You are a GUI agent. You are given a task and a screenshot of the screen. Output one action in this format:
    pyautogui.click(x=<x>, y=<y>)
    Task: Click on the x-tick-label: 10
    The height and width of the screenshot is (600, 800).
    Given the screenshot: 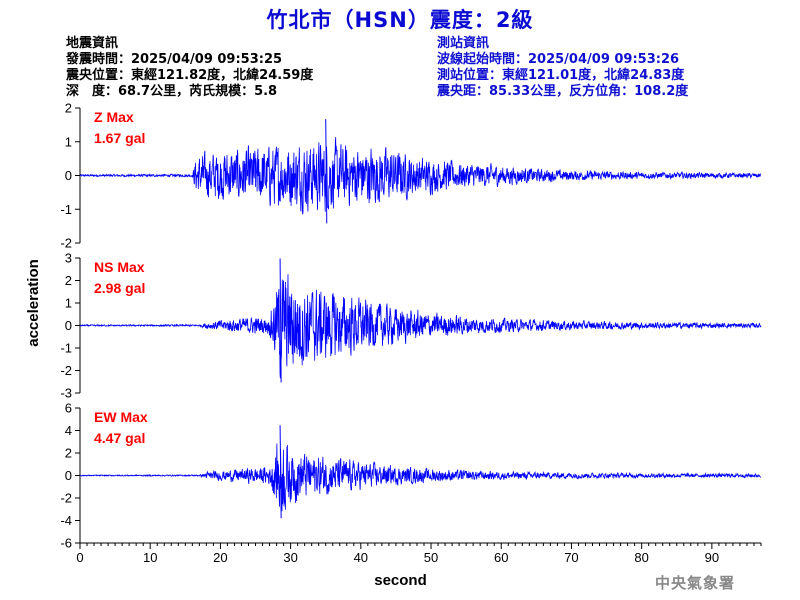 What is the action you would take?
    pyautogui.click(x=150, y=557)
    